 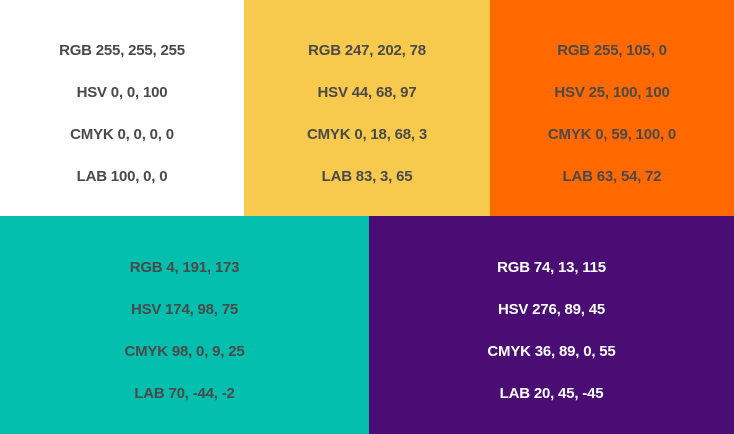 What do you see at coordinates (367, 134) in the screenshot?
I see `cmyk-label: CMYK 0, 18, 68, 3` at bounding box center [367, 134].